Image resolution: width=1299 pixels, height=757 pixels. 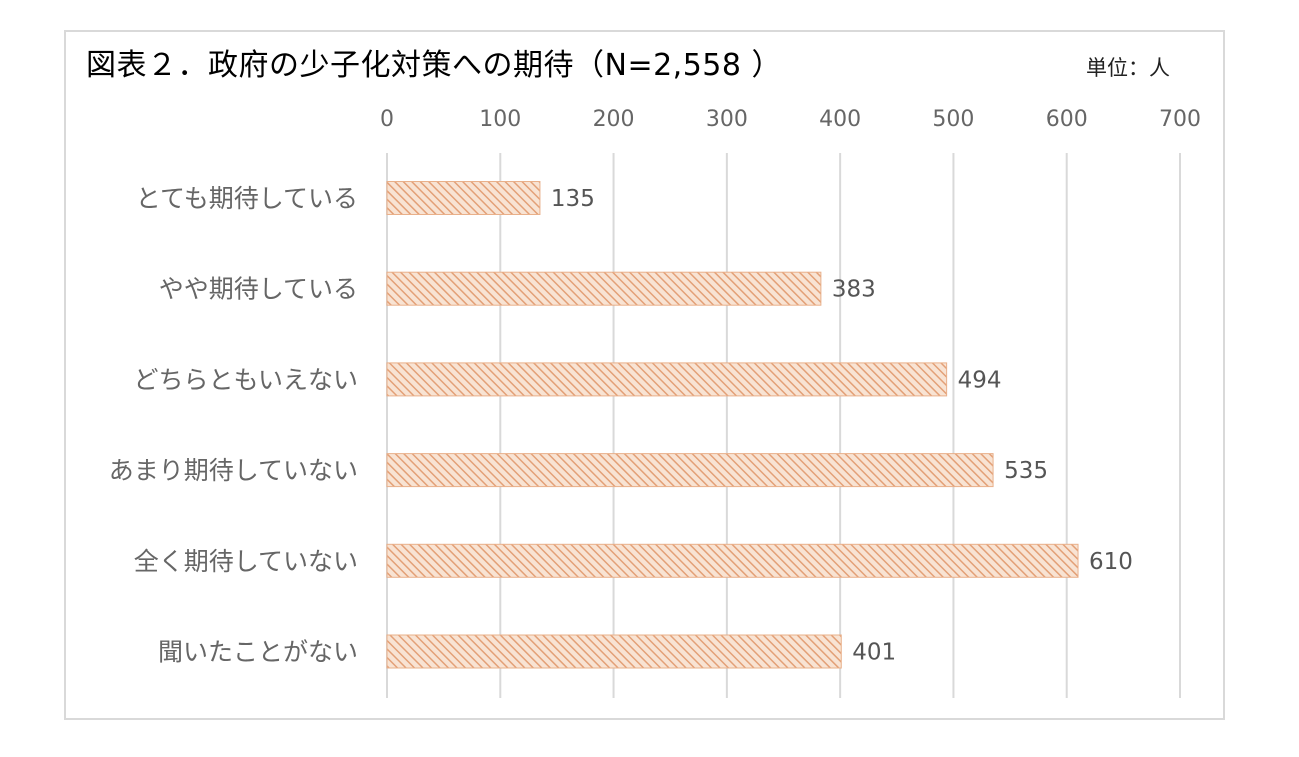 I want to click on chart-title: 図表２．政府の少子化対策への期待（N=2,558 ）, so click(x=434, y=65).